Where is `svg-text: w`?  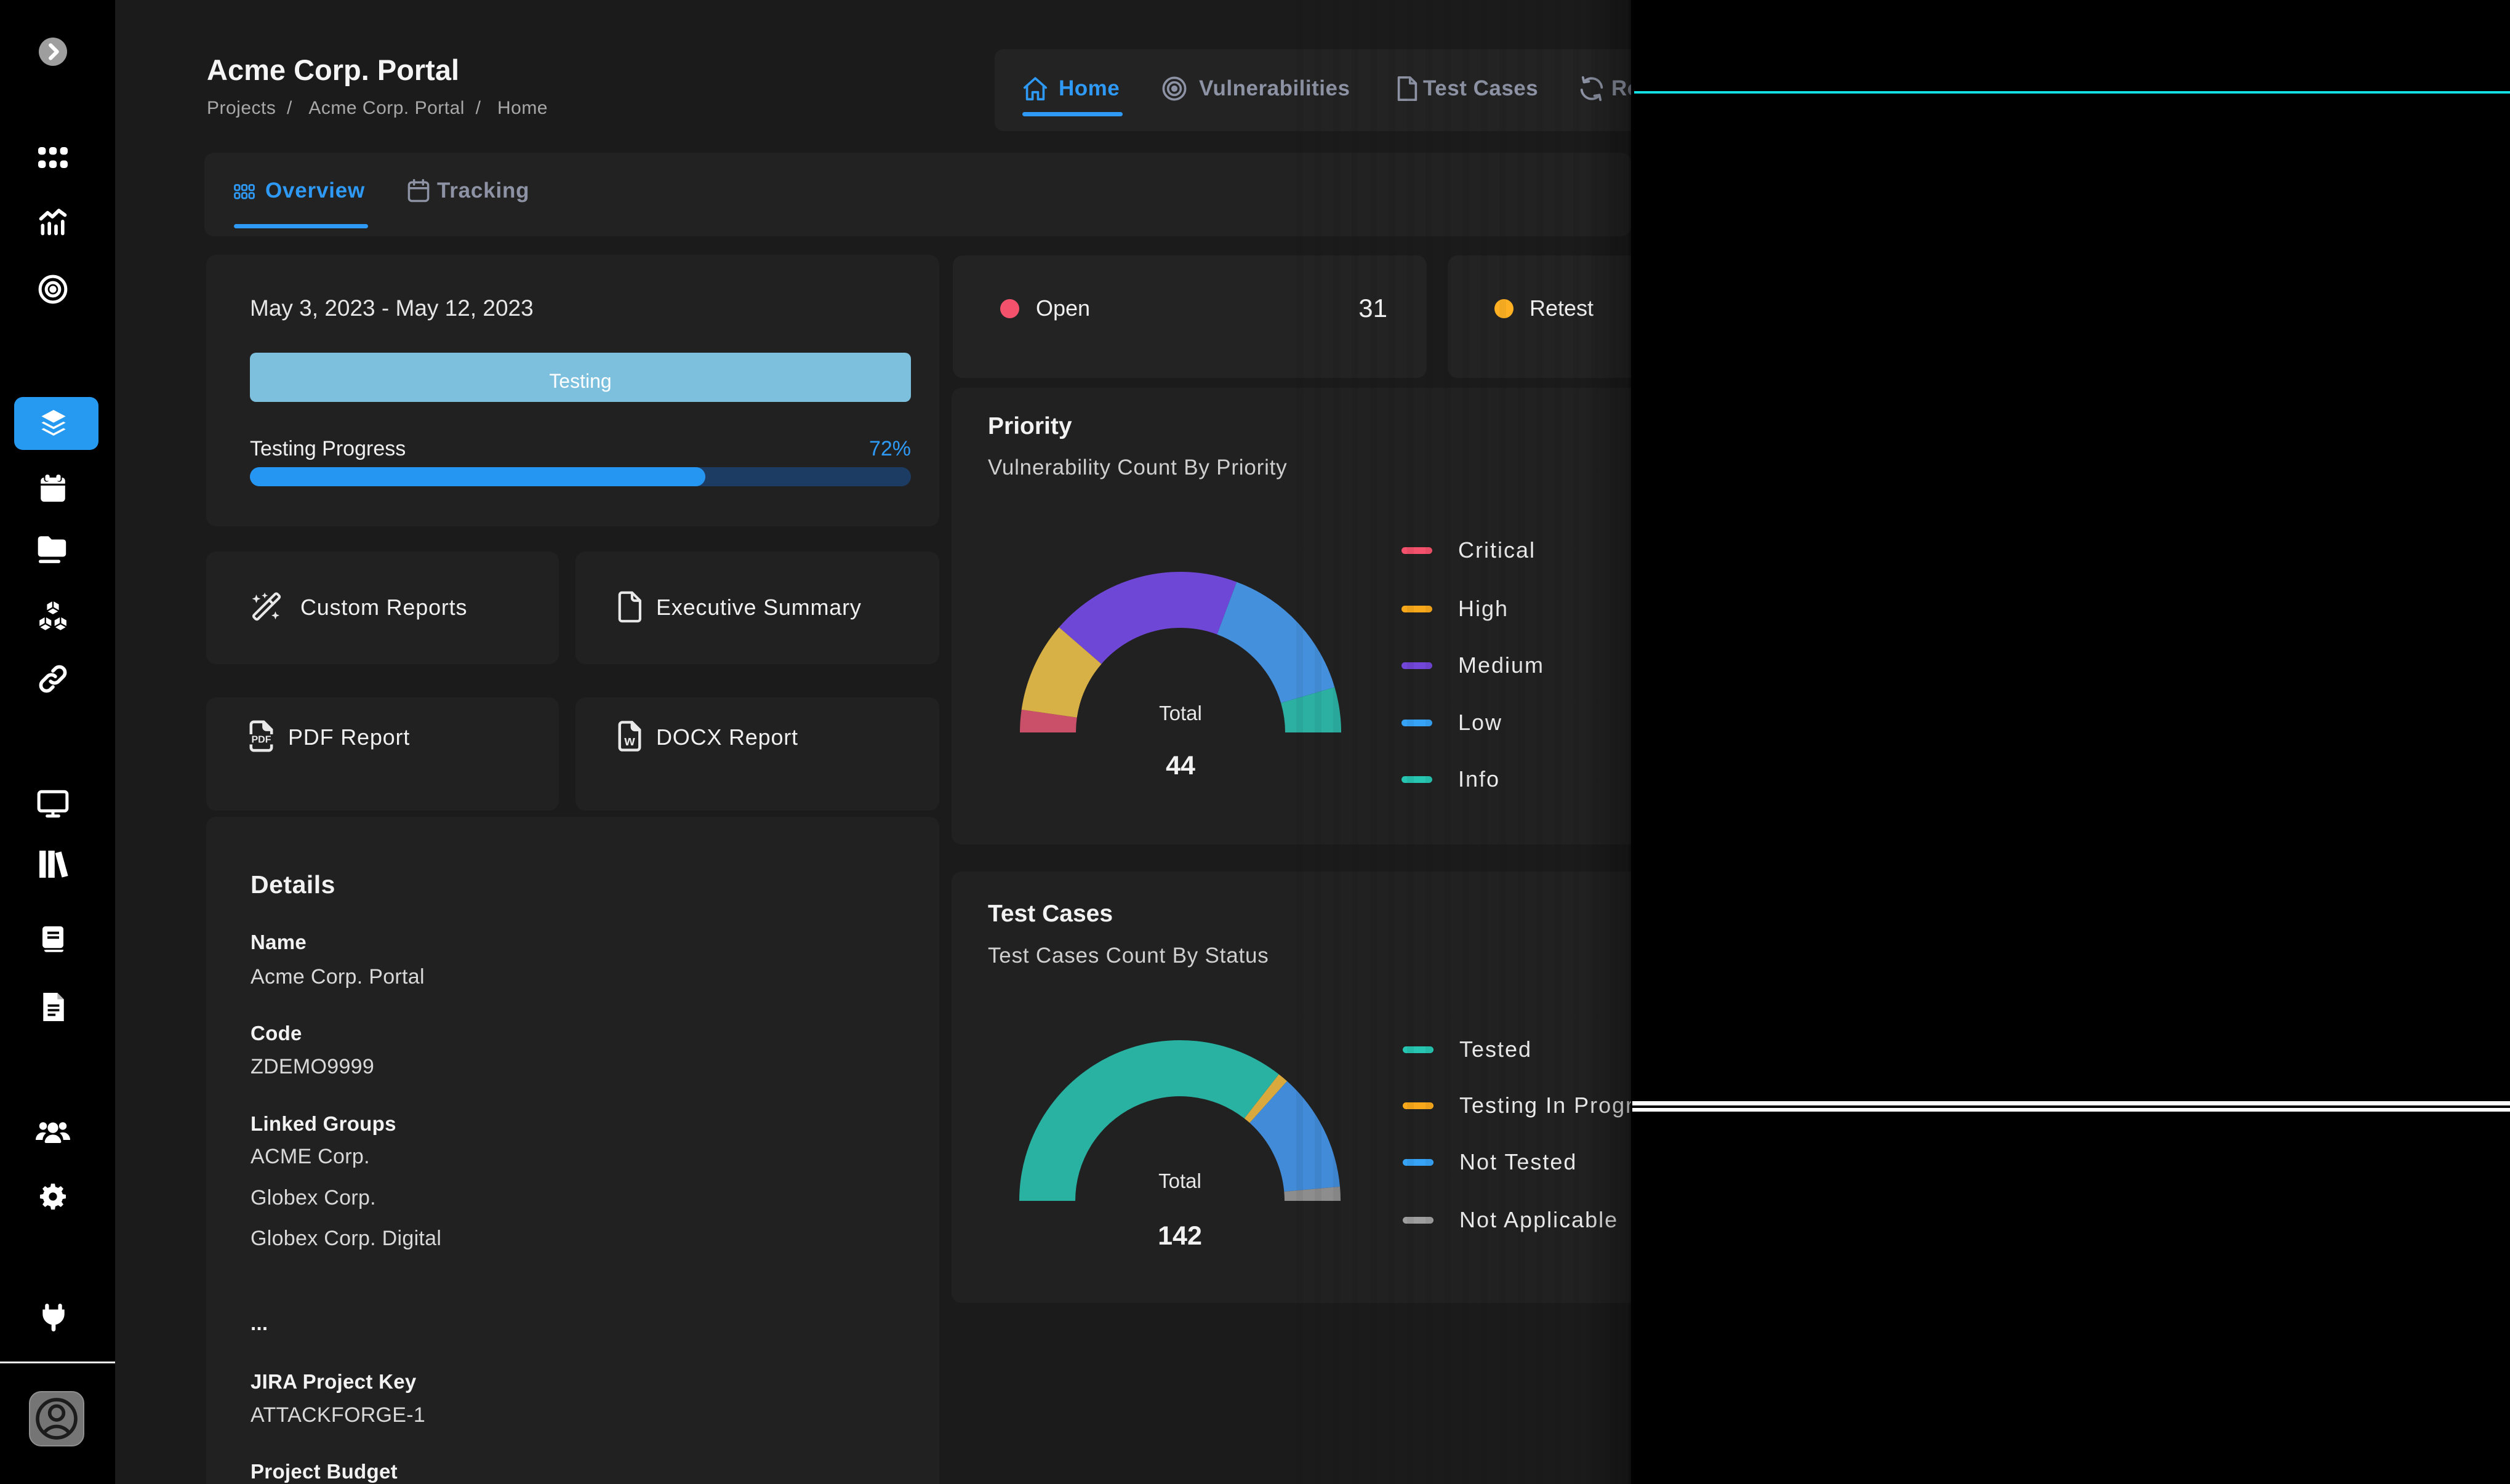
svg-text: w is located at coordinates (629, 740).